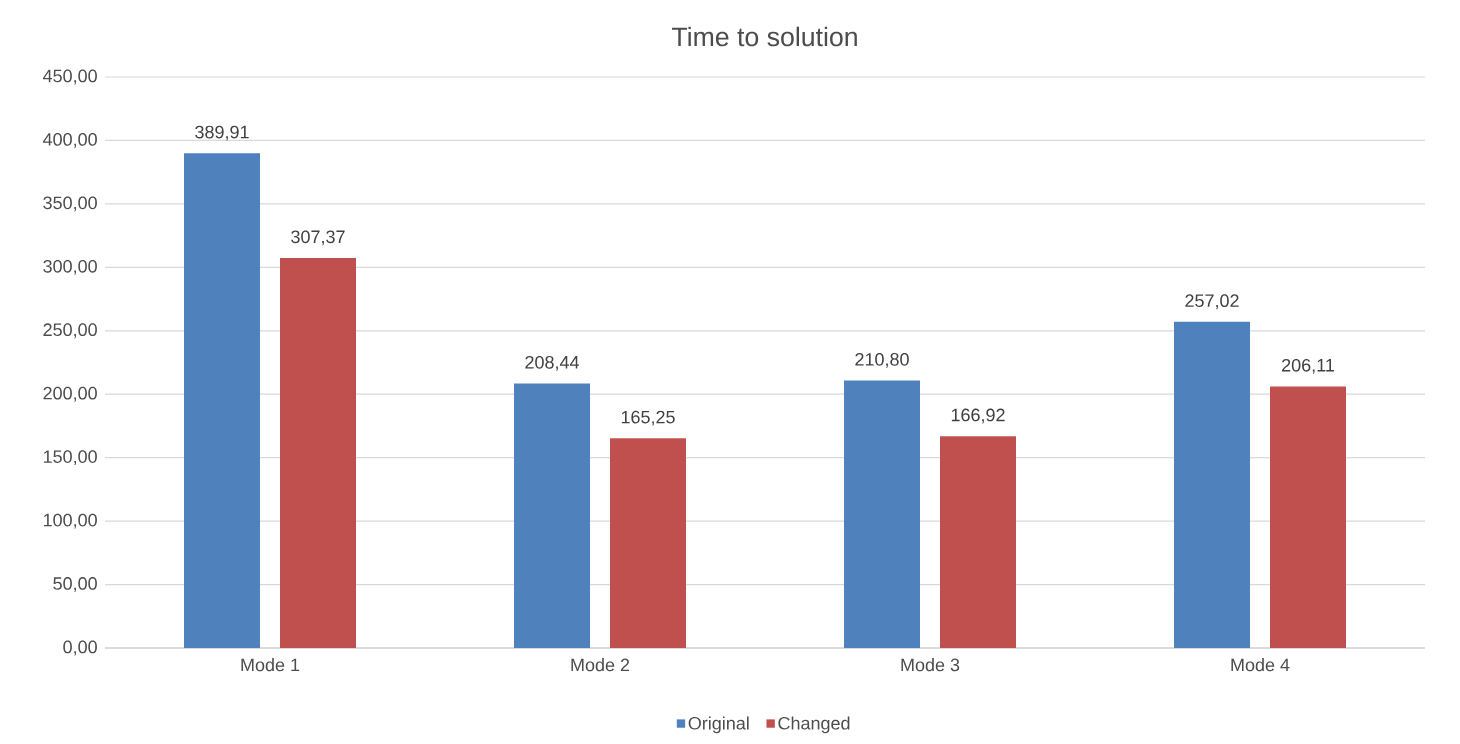  What do you see at coordinates (1212, 302) in the screenshot?
I see `data-label: 257,02` at bounding box center [1212, 302].